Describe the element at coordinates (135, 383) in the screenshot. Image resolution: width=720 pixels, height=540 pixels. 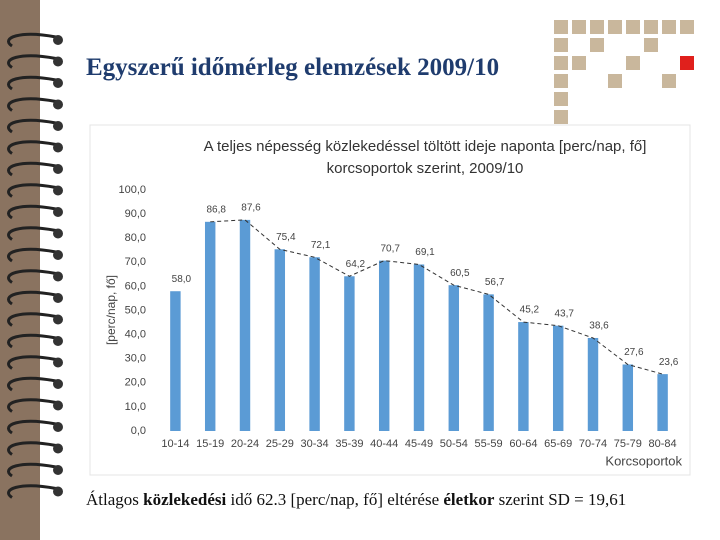
I see `y-tick-label: 20,0` at that location.